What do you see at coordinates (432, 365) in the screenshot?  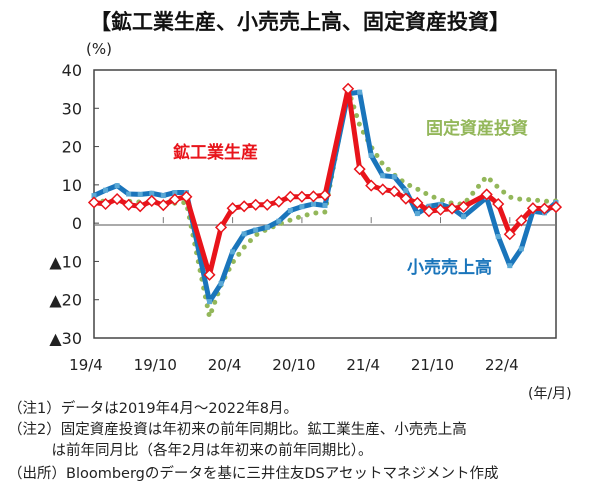 I see `x-tick-label: 21/10` at bounding box center [432, 365].